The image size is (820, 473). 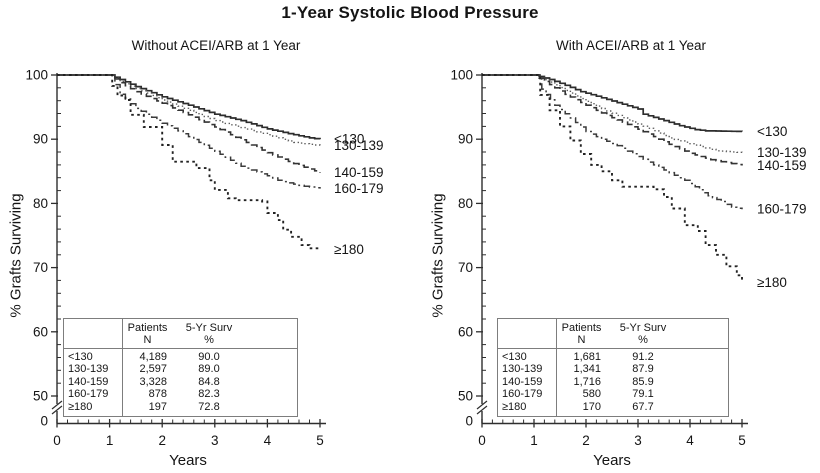 I want to click on table-row: 140-159 1,716 85.9, so click(x=613, y=382).